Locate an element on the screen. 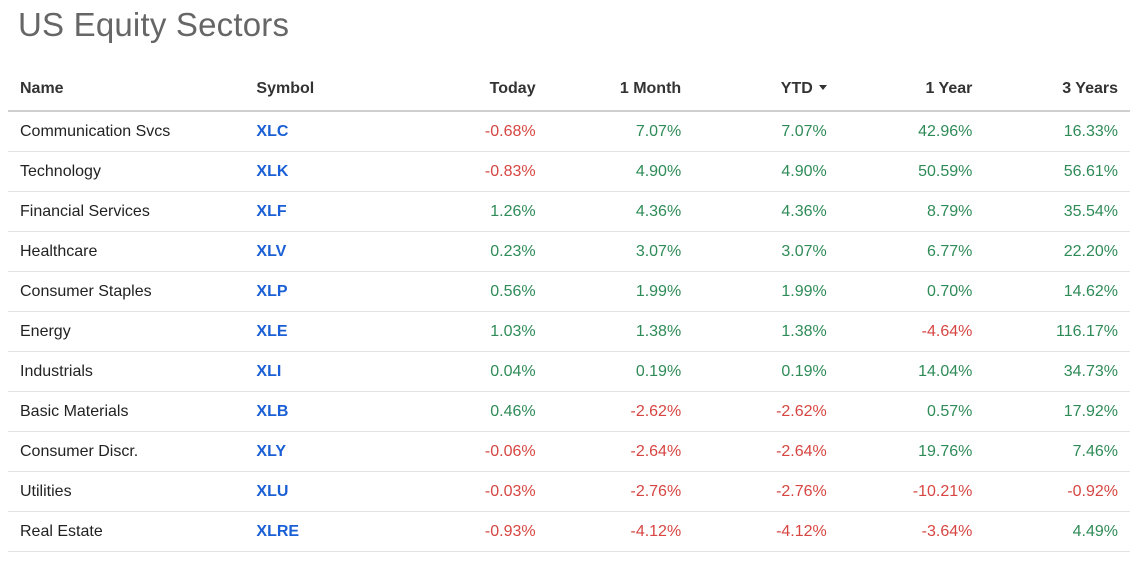 Image resolution: width=1132 pixels, height=566 pixels. cell-3-years: 16.33% is located at coordinates (1057, 131).